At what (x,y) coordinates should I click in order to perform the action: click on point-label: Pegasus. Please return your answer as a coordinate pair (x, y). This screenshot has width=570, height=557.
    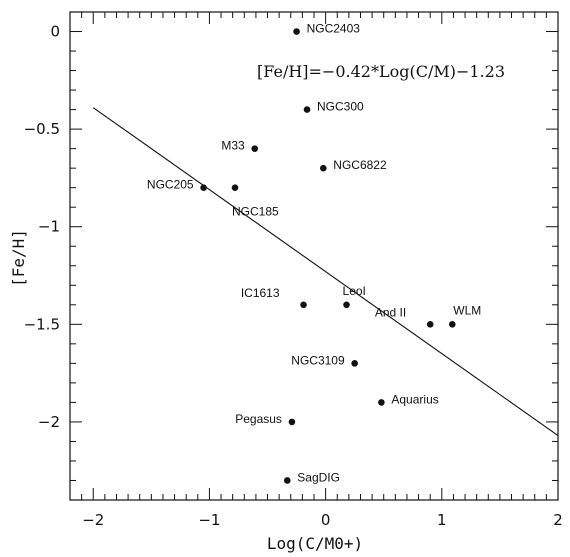
    Looking at the image, I should click on (258, 419).